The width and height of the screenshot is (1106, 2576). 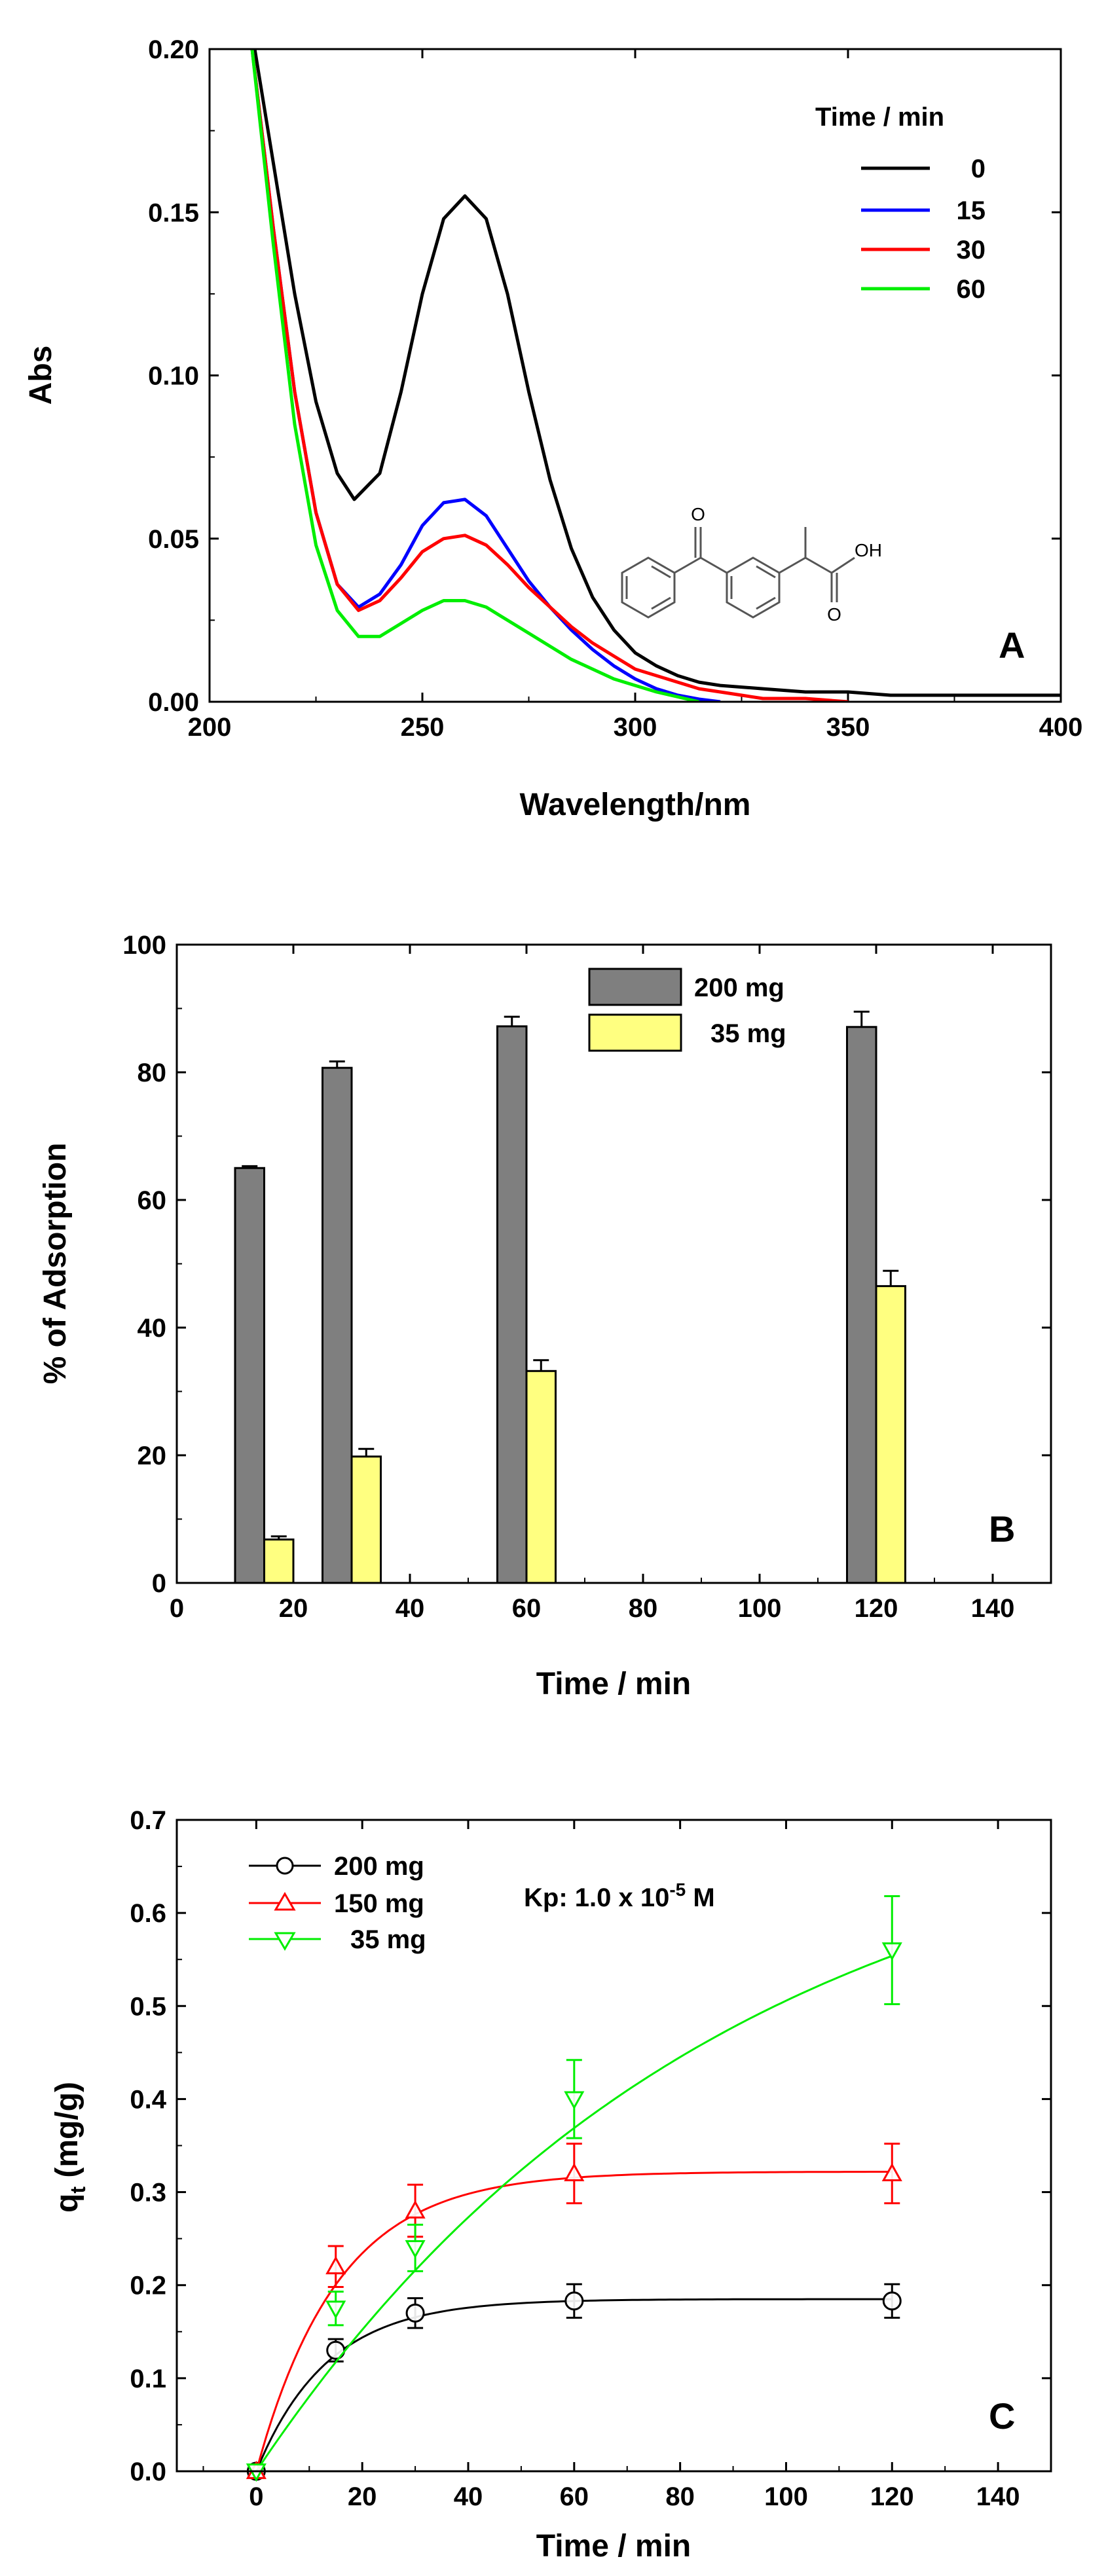 I want to click on chart-a-legend-title: Time / min, so click(x=880, y=117).